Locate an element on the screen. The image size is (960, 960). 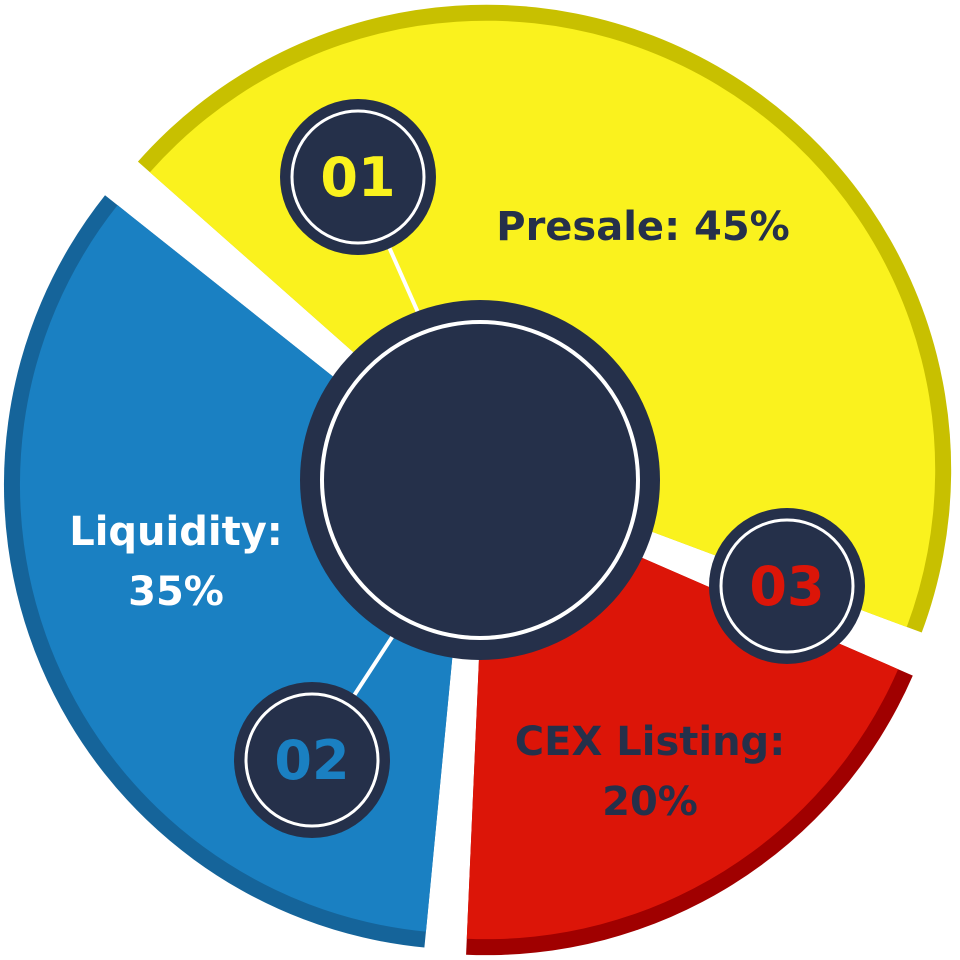
center-hub is located at coordinates (480, 480).